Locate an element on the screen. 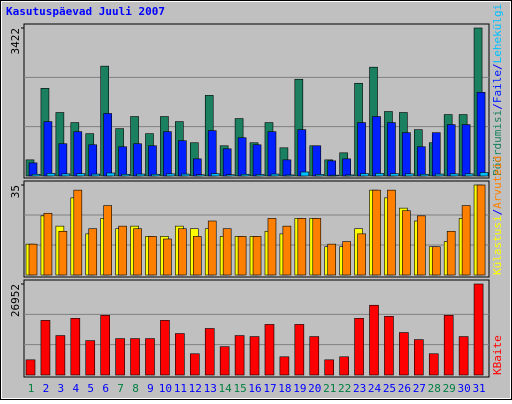  legend-entry: Arvuteid is located at coordinates (497, 182).